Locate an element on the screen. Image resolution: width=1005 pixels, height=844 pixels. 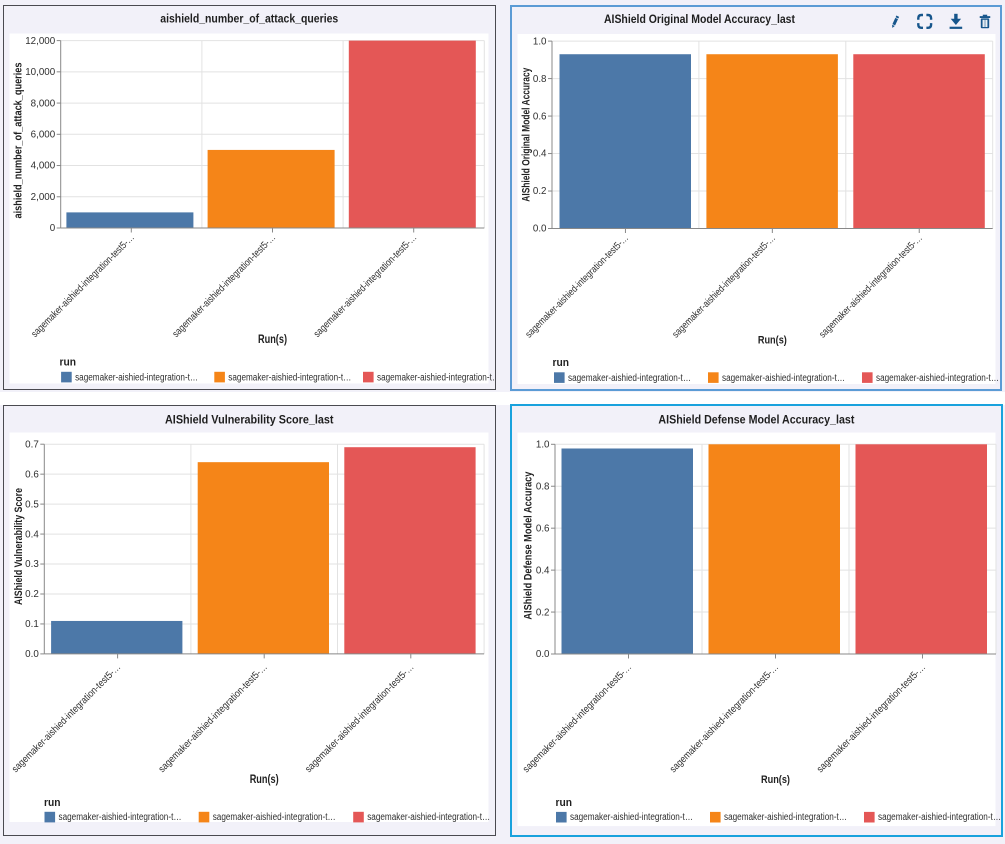
svg-text: 10,000 is located at coordinates (40, 72).